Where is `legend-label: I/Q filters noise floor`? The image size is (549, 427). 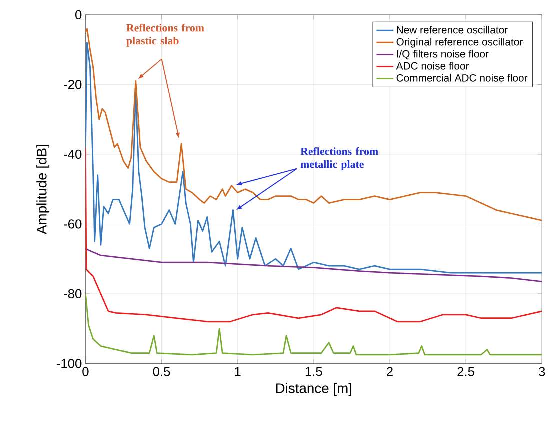
legend-label: I/Q filters noise floor is located at coordinates (443, 55).